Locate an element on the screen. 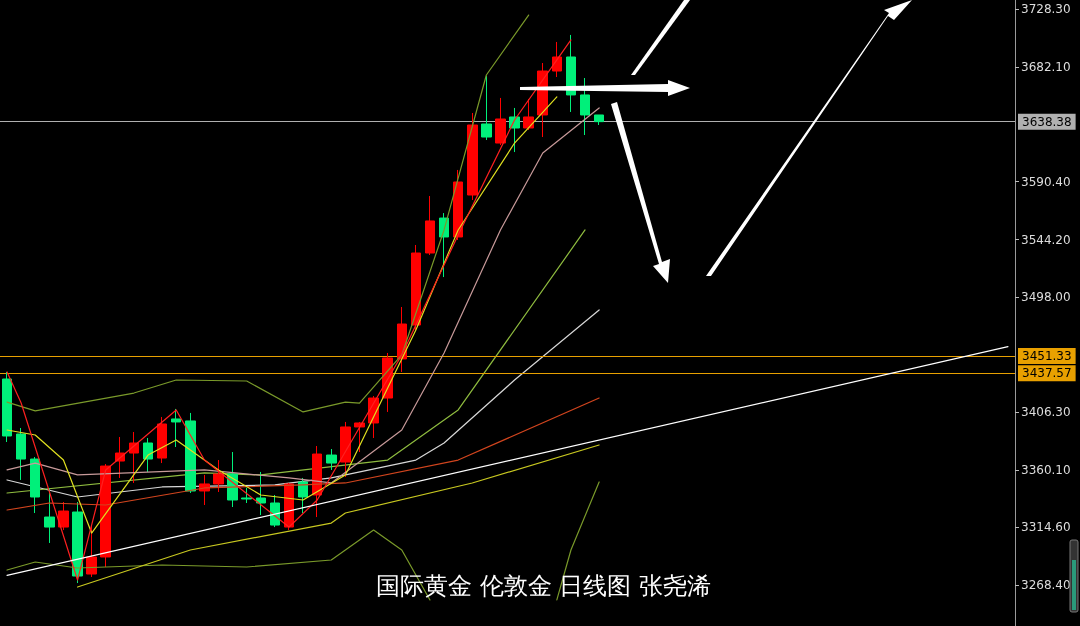  line-series is located at coordinates (303, 454).